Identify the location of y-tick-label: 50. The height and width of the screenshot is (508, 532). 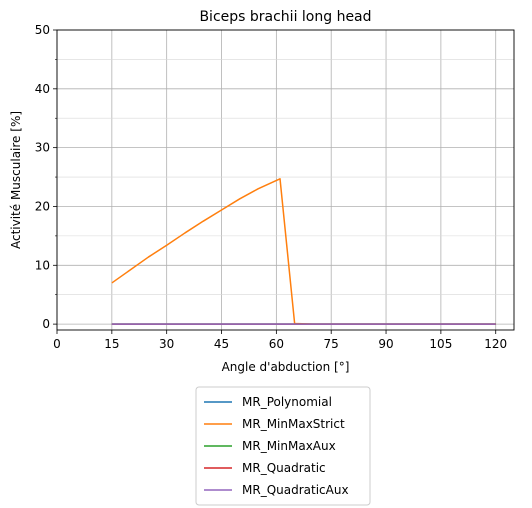
(42, 30).